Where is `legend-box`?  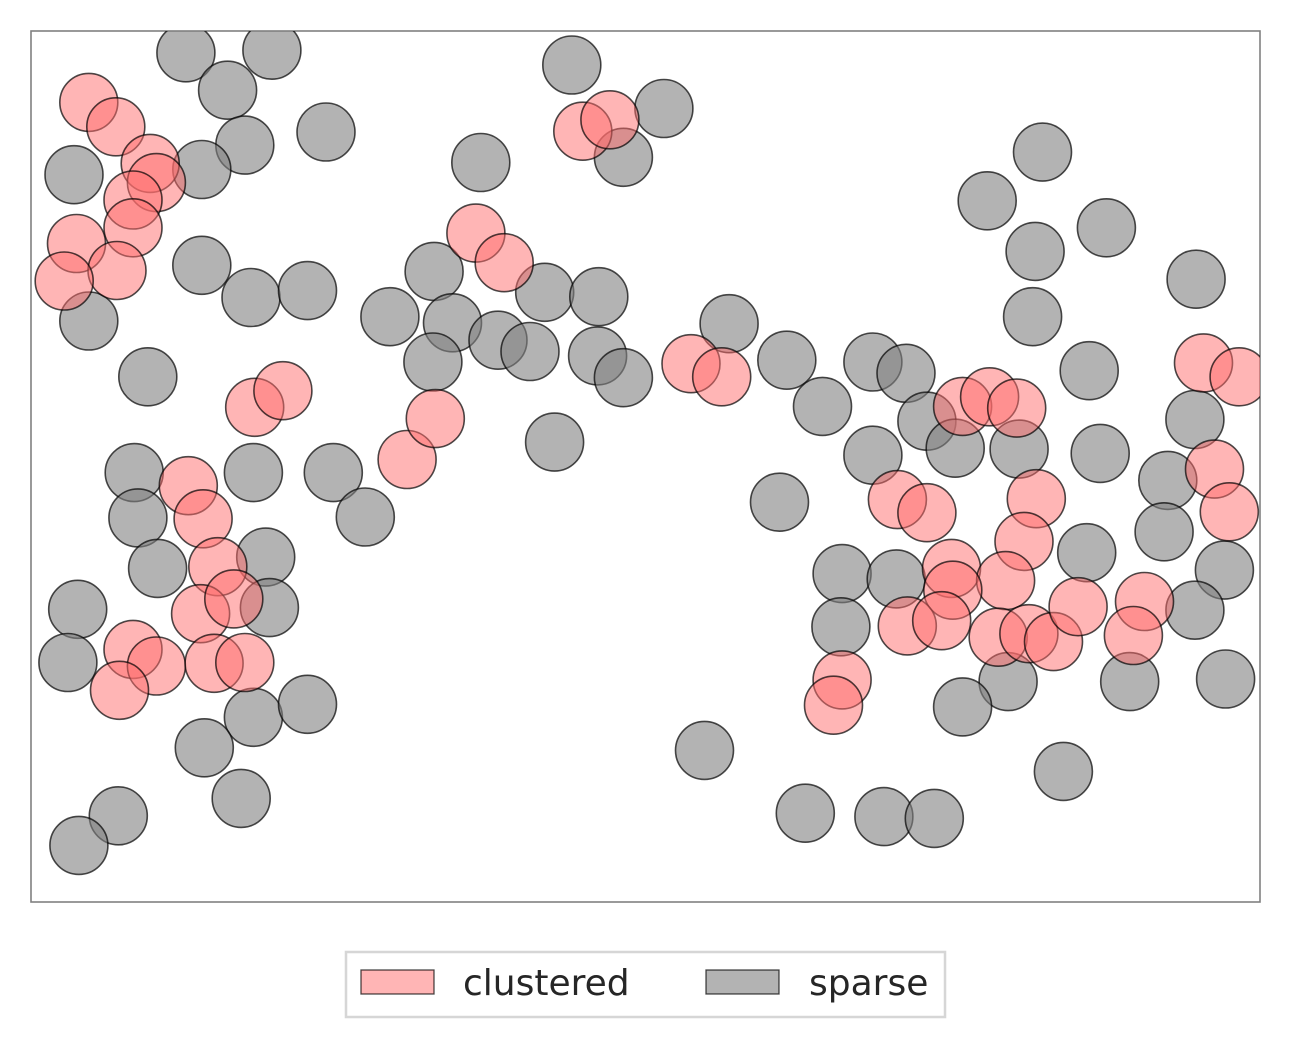 legend-box is located at coordinates (645, 984).